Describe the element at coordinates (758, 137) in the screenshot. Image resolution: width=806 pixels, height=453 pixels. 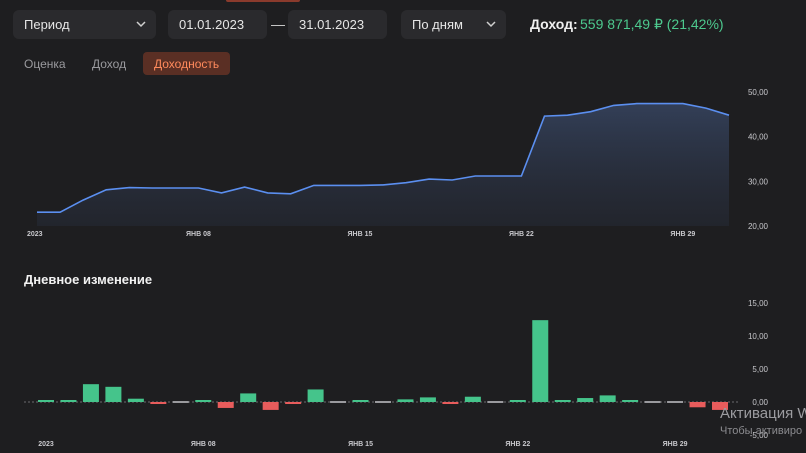
I see `y-tick-label: 40,00` at that location.